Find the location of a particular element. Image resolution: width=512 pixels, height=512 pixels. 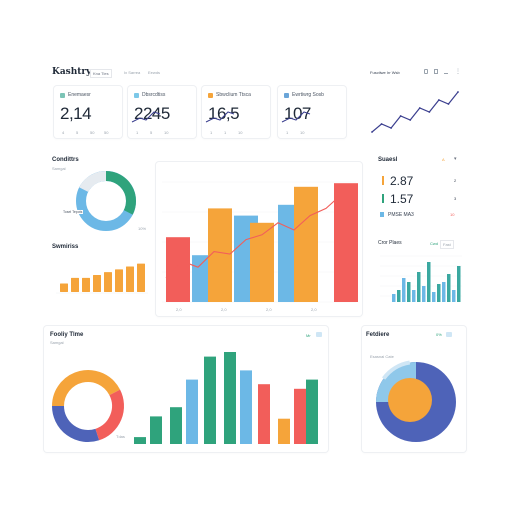

bottom-right-donut is located at coordinates (416, 401).